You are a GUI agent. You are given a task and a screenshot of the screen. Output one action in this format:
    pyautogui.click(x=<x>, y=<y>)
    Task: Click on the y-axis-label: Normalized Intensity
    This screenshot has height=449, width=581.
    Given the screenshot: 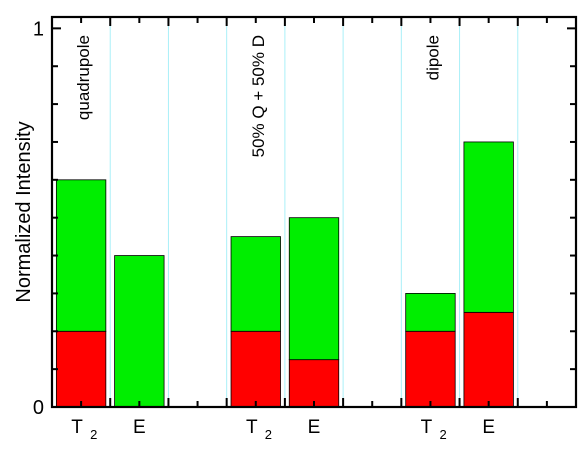 What is the action you would take?
    pyautogui.click(x=24, y=211)
    